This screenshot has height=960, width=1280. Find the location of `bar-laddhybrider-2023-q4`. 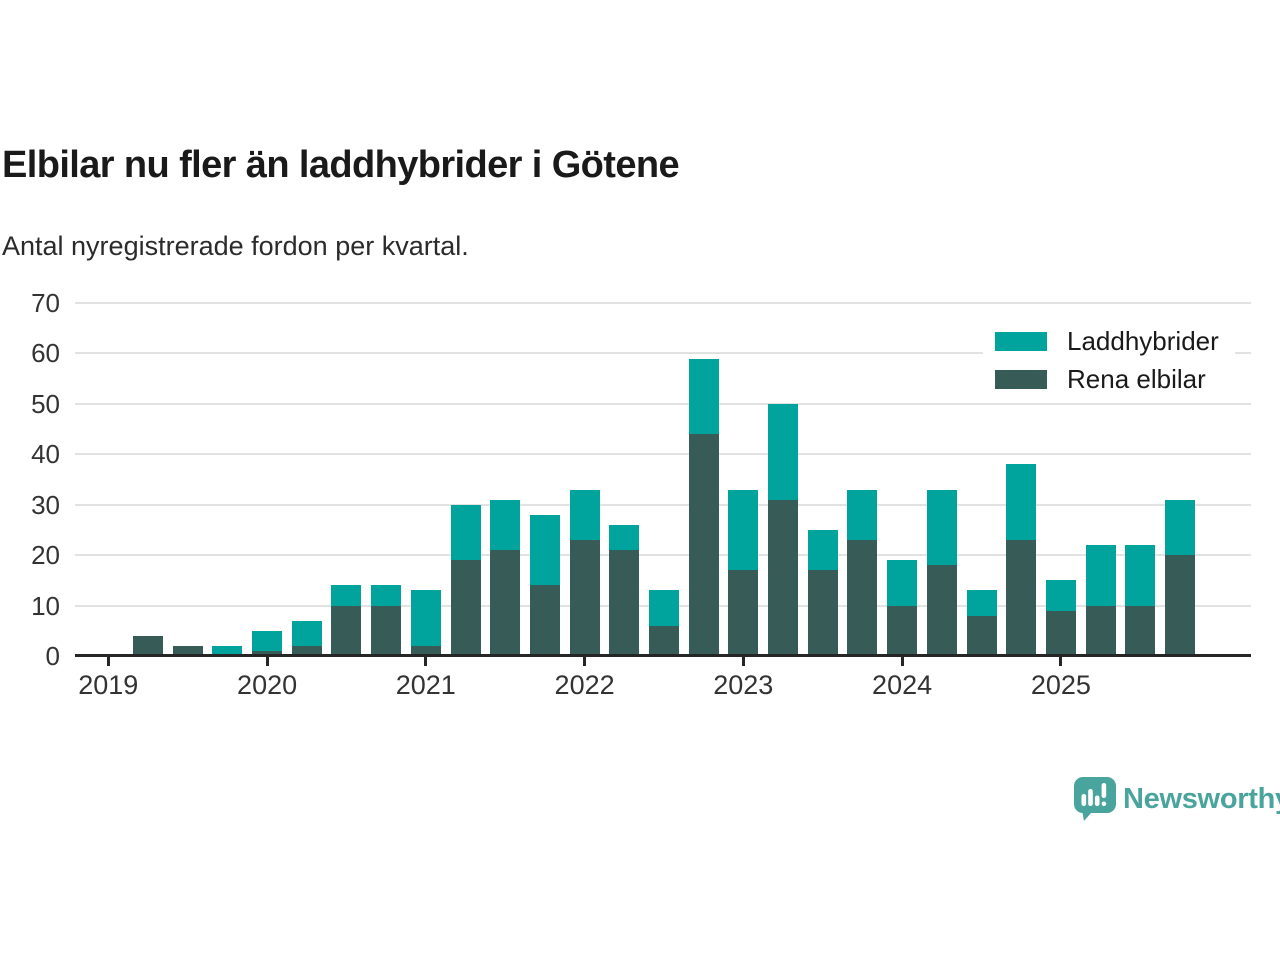

bar-laddhybrider-2023-q4 is located at coordinates (862, 514).